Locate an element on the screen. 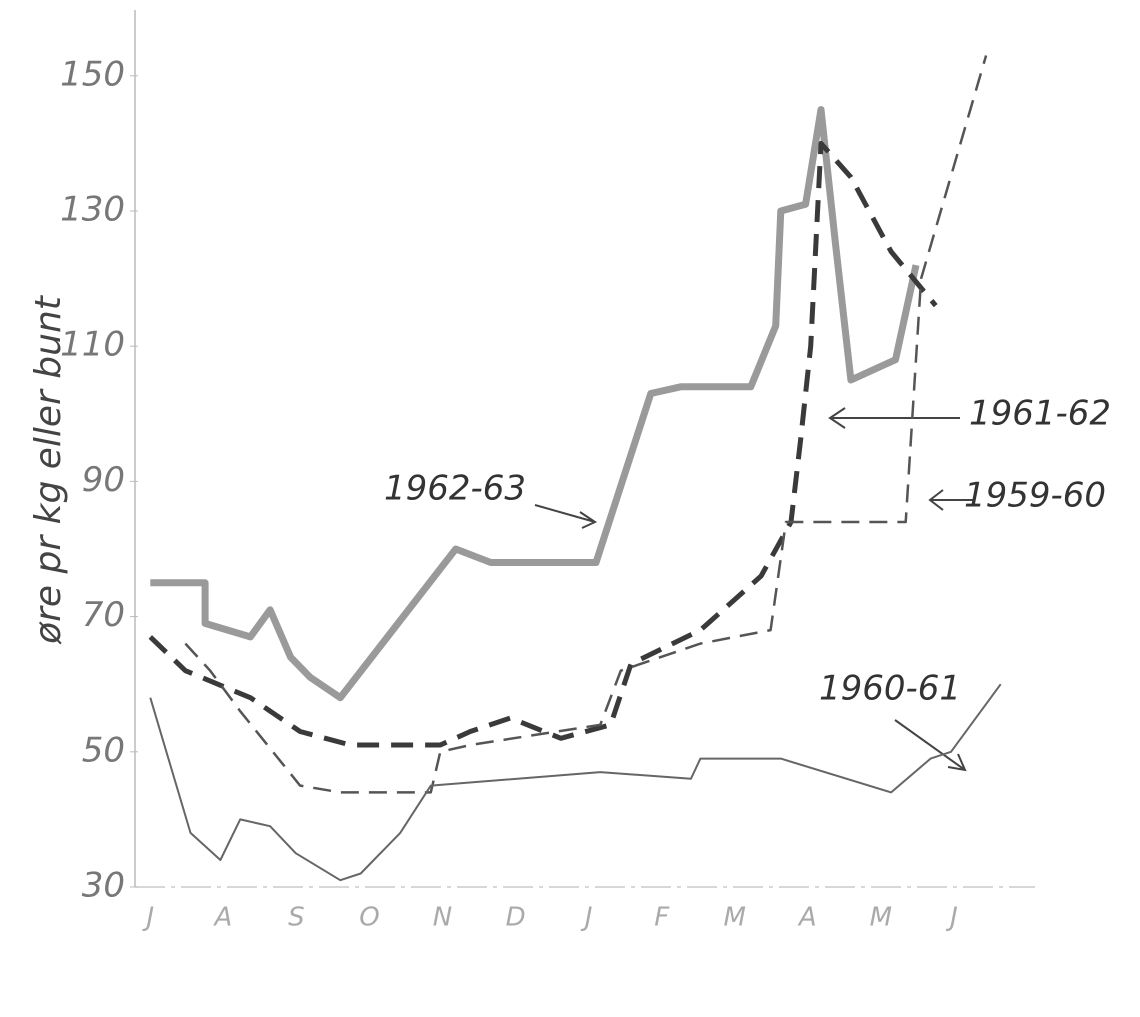  annotation-arrows is located at coordinates (754, 589).